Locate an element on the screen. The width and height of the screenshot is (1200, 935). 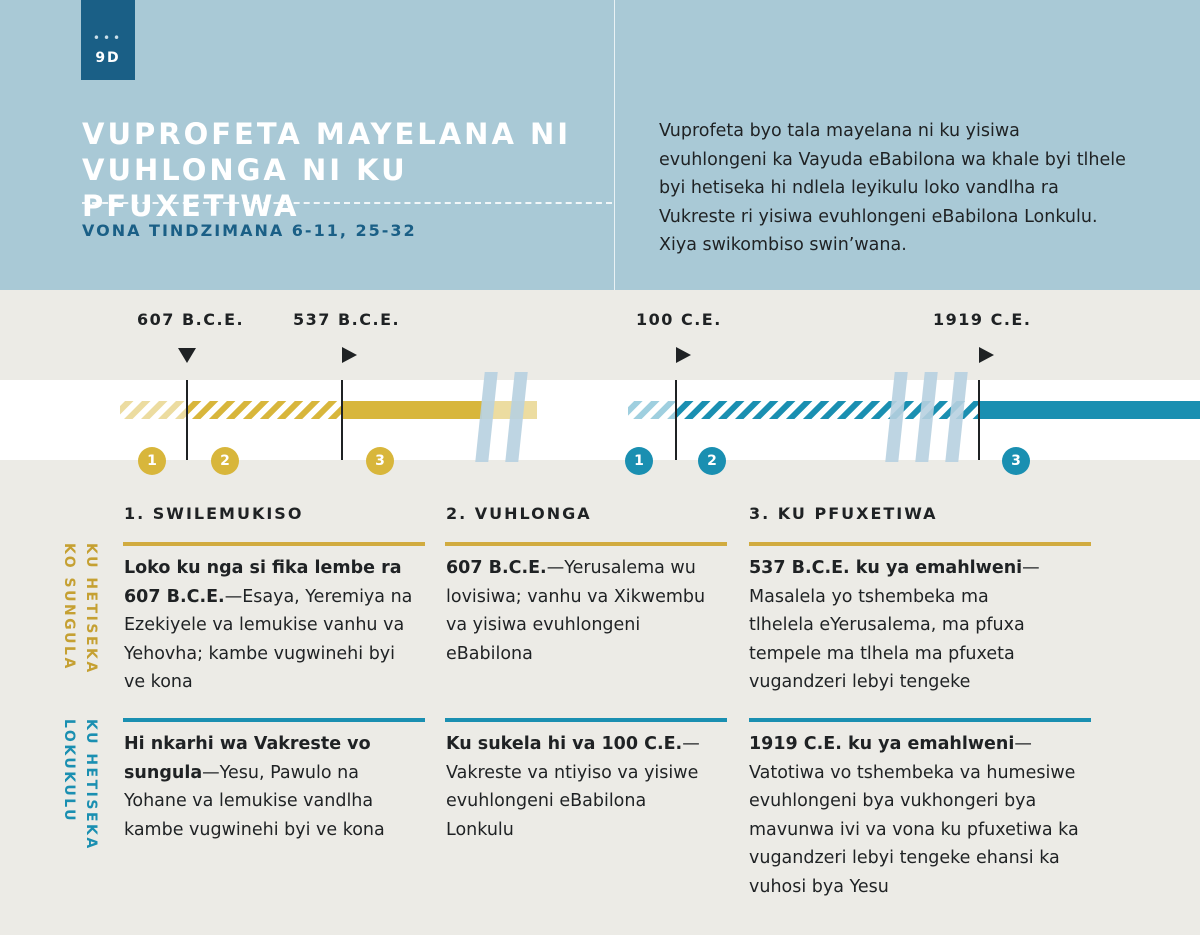
timeline-band is located at coordinates (600, 420).